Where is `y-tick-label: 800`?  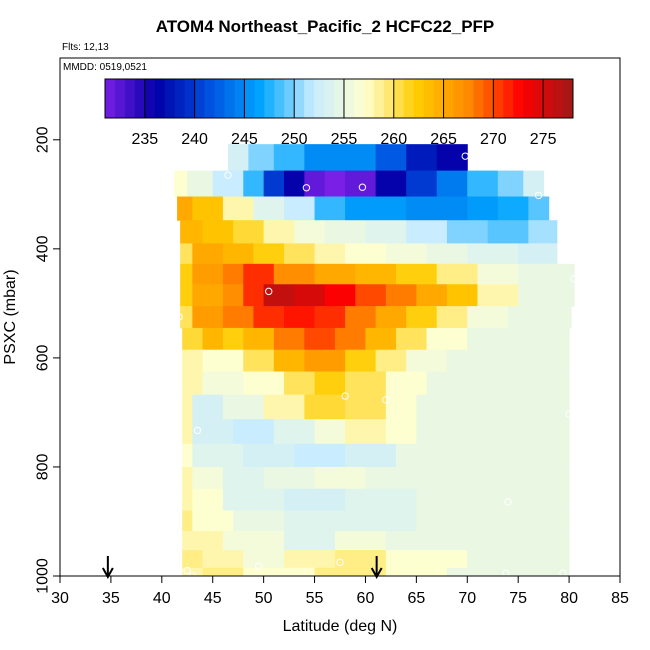 y-tick-label: 800 is located at coordinates (43, 467).